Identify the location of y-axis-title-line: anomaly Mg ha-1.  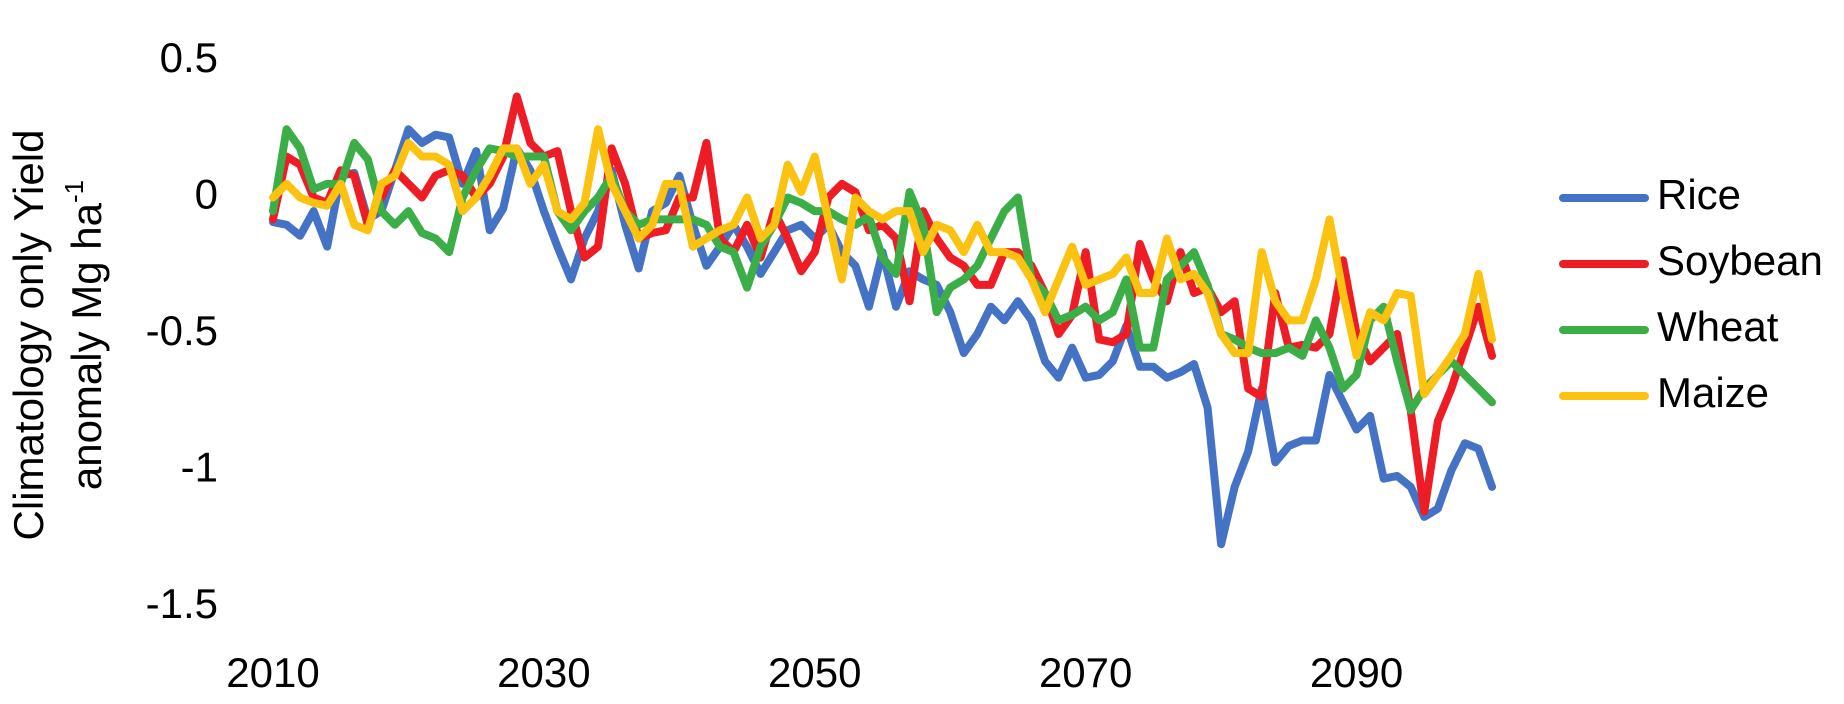
(84, 335).